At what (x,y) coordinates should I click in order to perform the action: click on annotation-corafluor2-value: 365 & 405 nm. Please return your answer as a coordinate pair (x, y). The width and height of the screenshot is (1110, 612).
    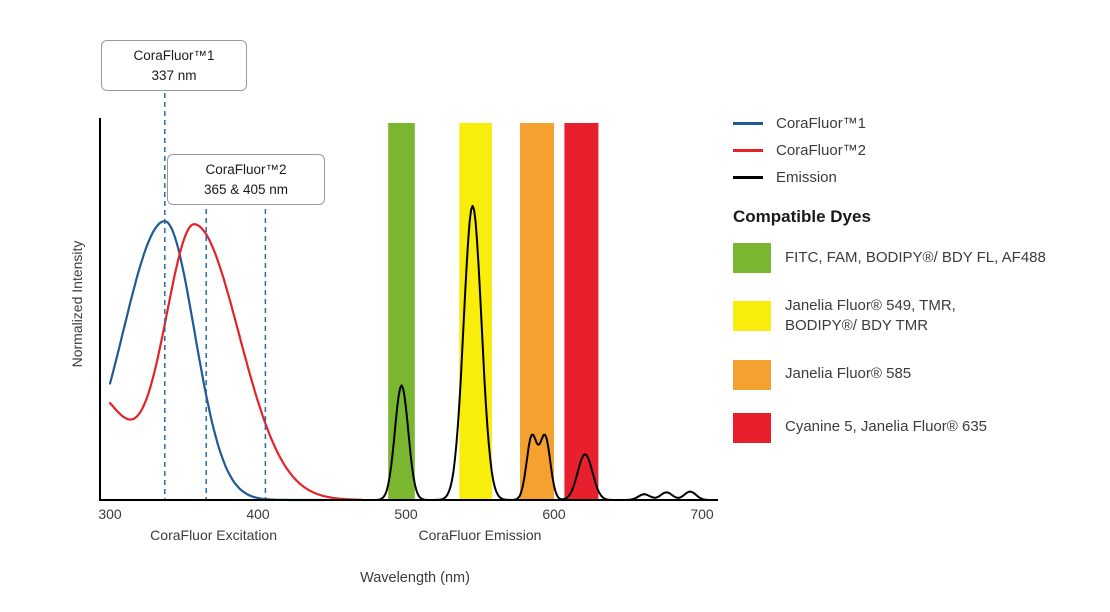
    Looking at the image, I should click on (246, 189).